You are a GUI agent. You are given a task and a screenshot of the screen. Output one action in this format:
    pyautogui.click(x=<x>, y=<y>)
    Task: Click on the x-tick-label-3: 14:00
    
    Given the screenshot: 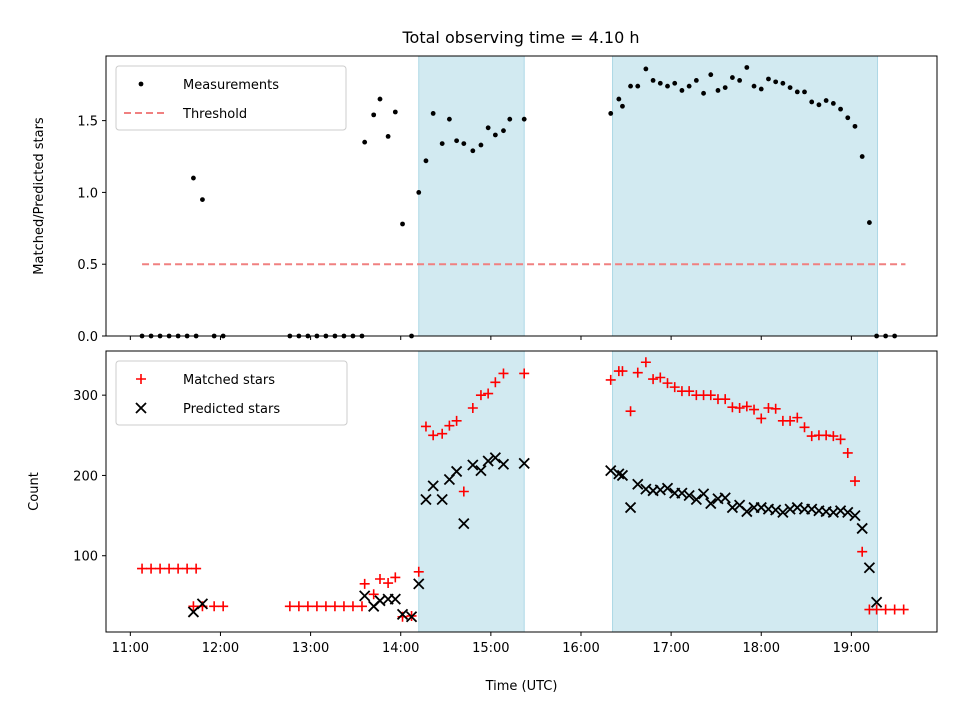 What is the action you would take?
    pyautogui.click(x=400, y=648)
    